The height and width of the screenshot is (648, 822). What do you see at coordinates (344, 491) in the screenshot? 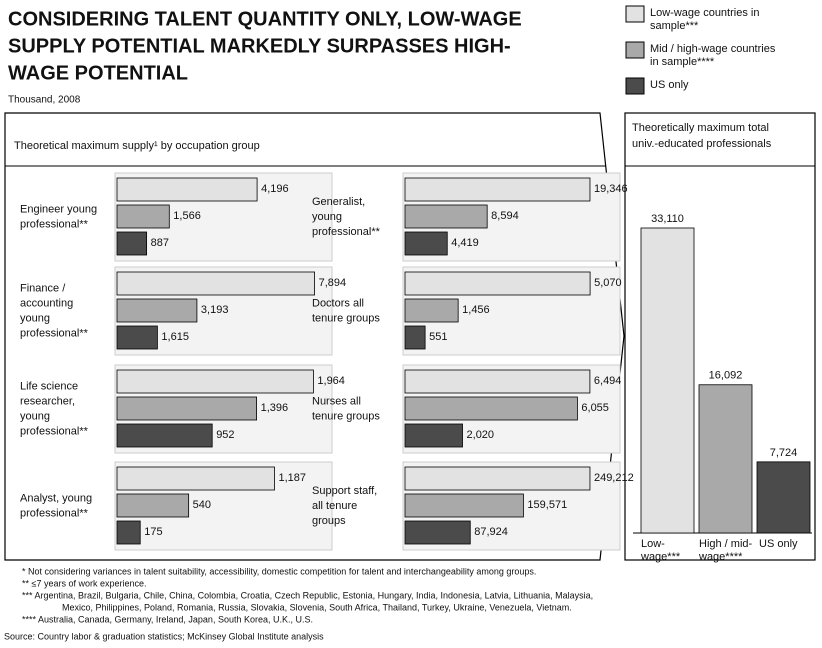
I see `panel-label: Support staff,` at bounding box center [344, 491].